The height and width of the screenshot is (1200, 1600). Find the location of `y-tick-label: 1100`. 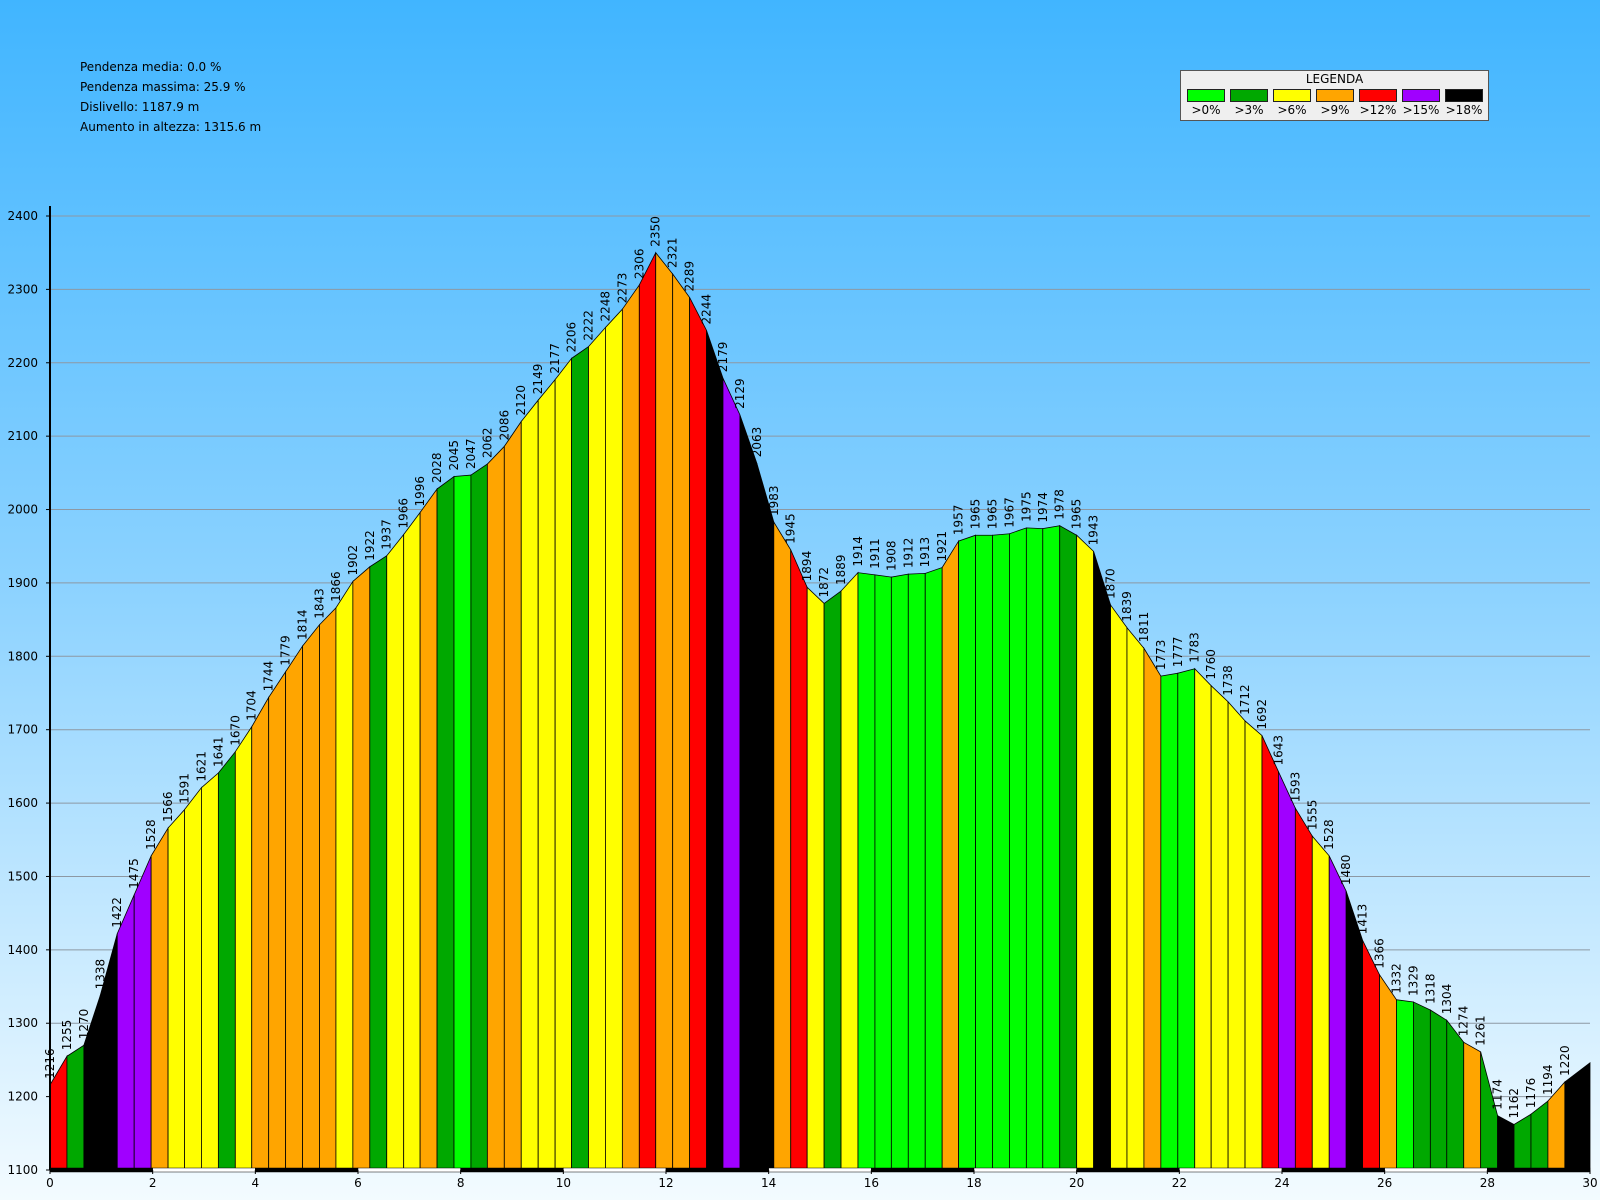

y-tick-label: 1100 is located at coordinates (22, 1170).